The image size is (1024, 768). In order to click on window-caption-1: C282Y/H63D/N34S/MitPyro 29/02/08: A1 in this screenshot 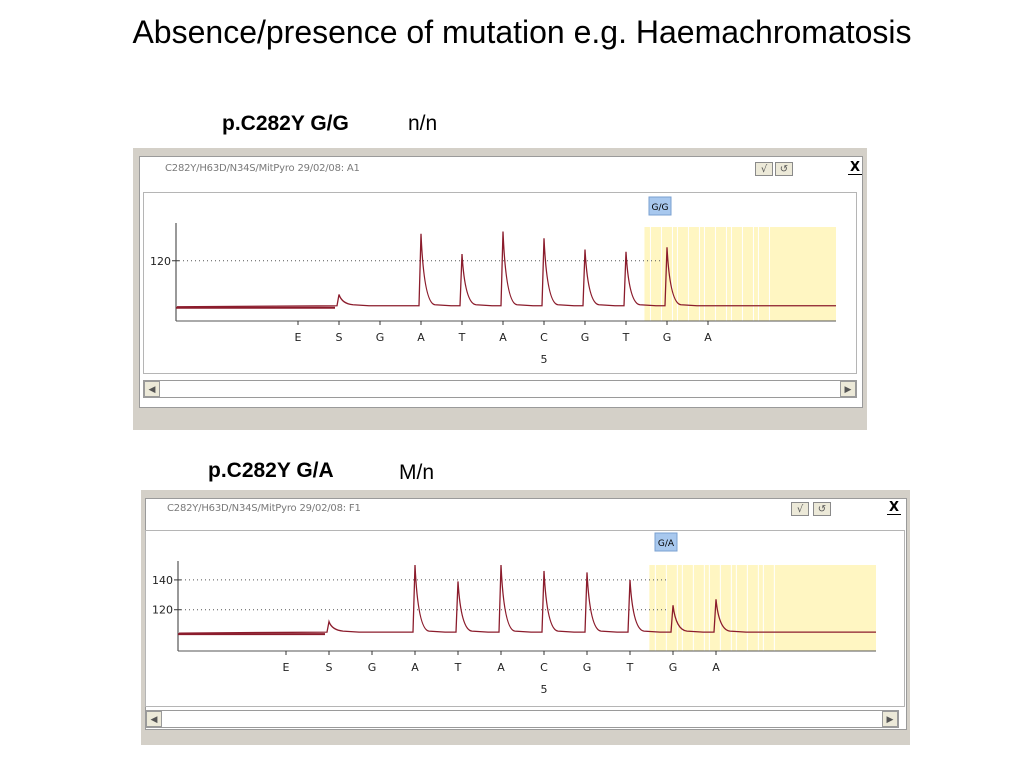, I will do `click(262, 168)`.